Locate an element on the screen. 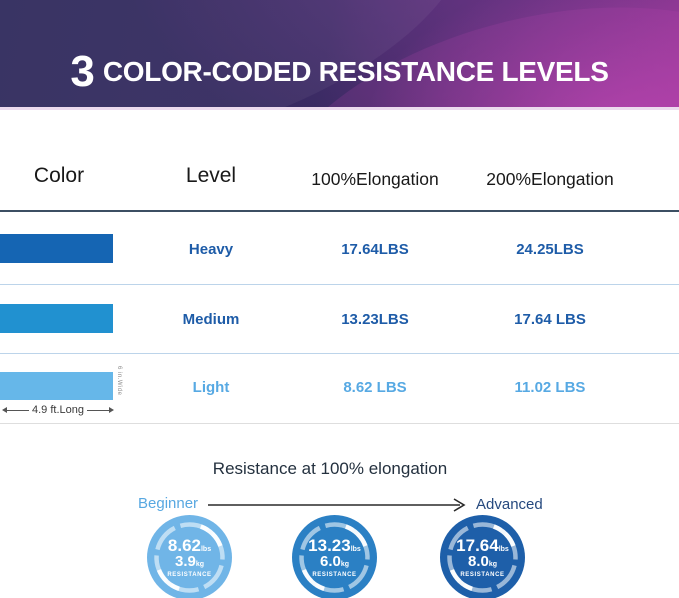  level-label-light: Light is located at coordinates (211, 387).